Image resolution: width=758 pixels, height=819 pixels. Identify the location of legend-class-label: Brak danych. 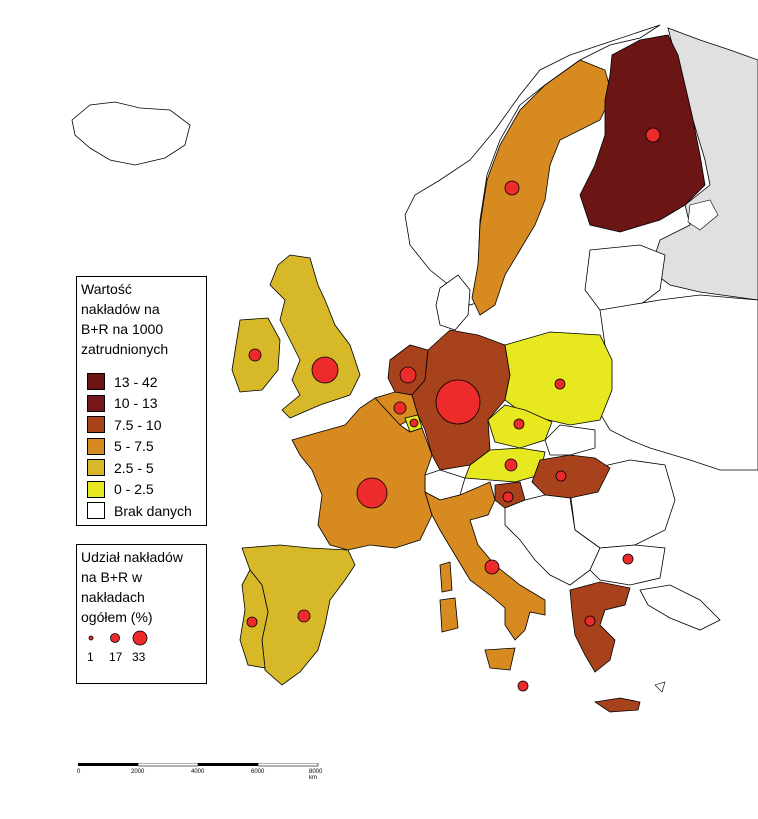
(153, 510).